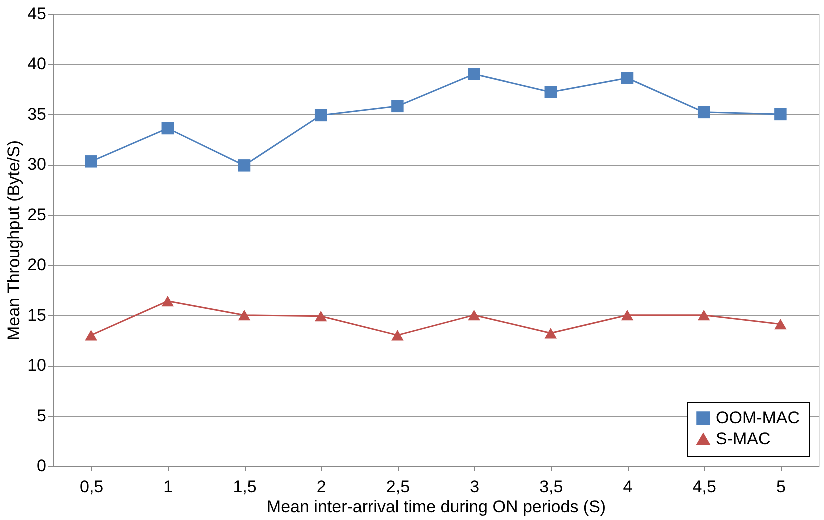  What do you see at coordinates (14, 240) in the screenshot?
I see `y-axis-title: Mean Throughput (Byte/S)` at bounding box center [14, 240].